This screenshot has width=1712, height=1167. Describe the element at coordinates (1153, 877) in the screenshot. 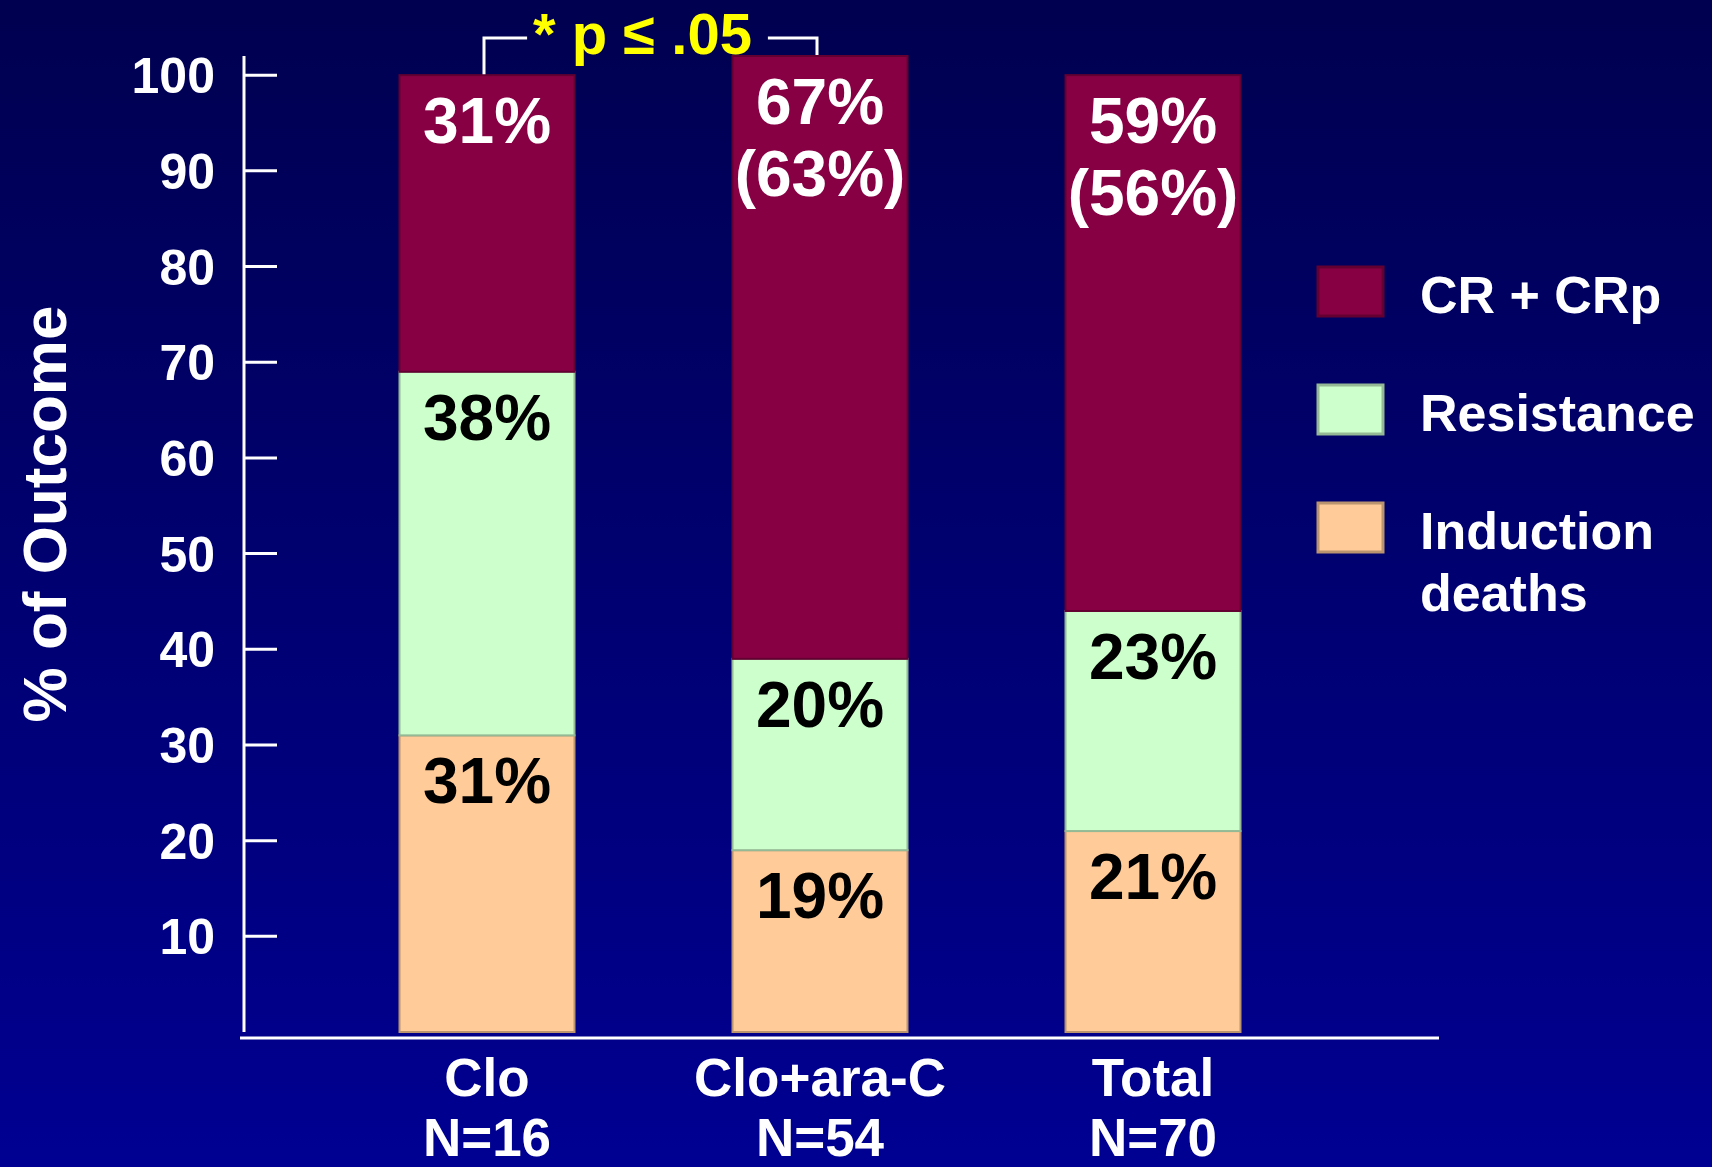

I see `data-label: 21%` at that location.